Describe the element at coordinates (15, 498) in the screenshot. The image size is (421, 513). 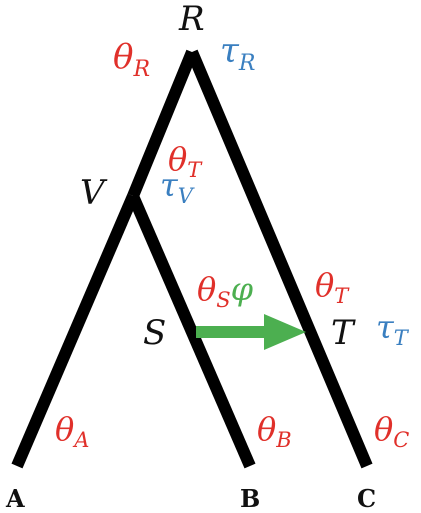
I see `tip-label-a: A` at that location.